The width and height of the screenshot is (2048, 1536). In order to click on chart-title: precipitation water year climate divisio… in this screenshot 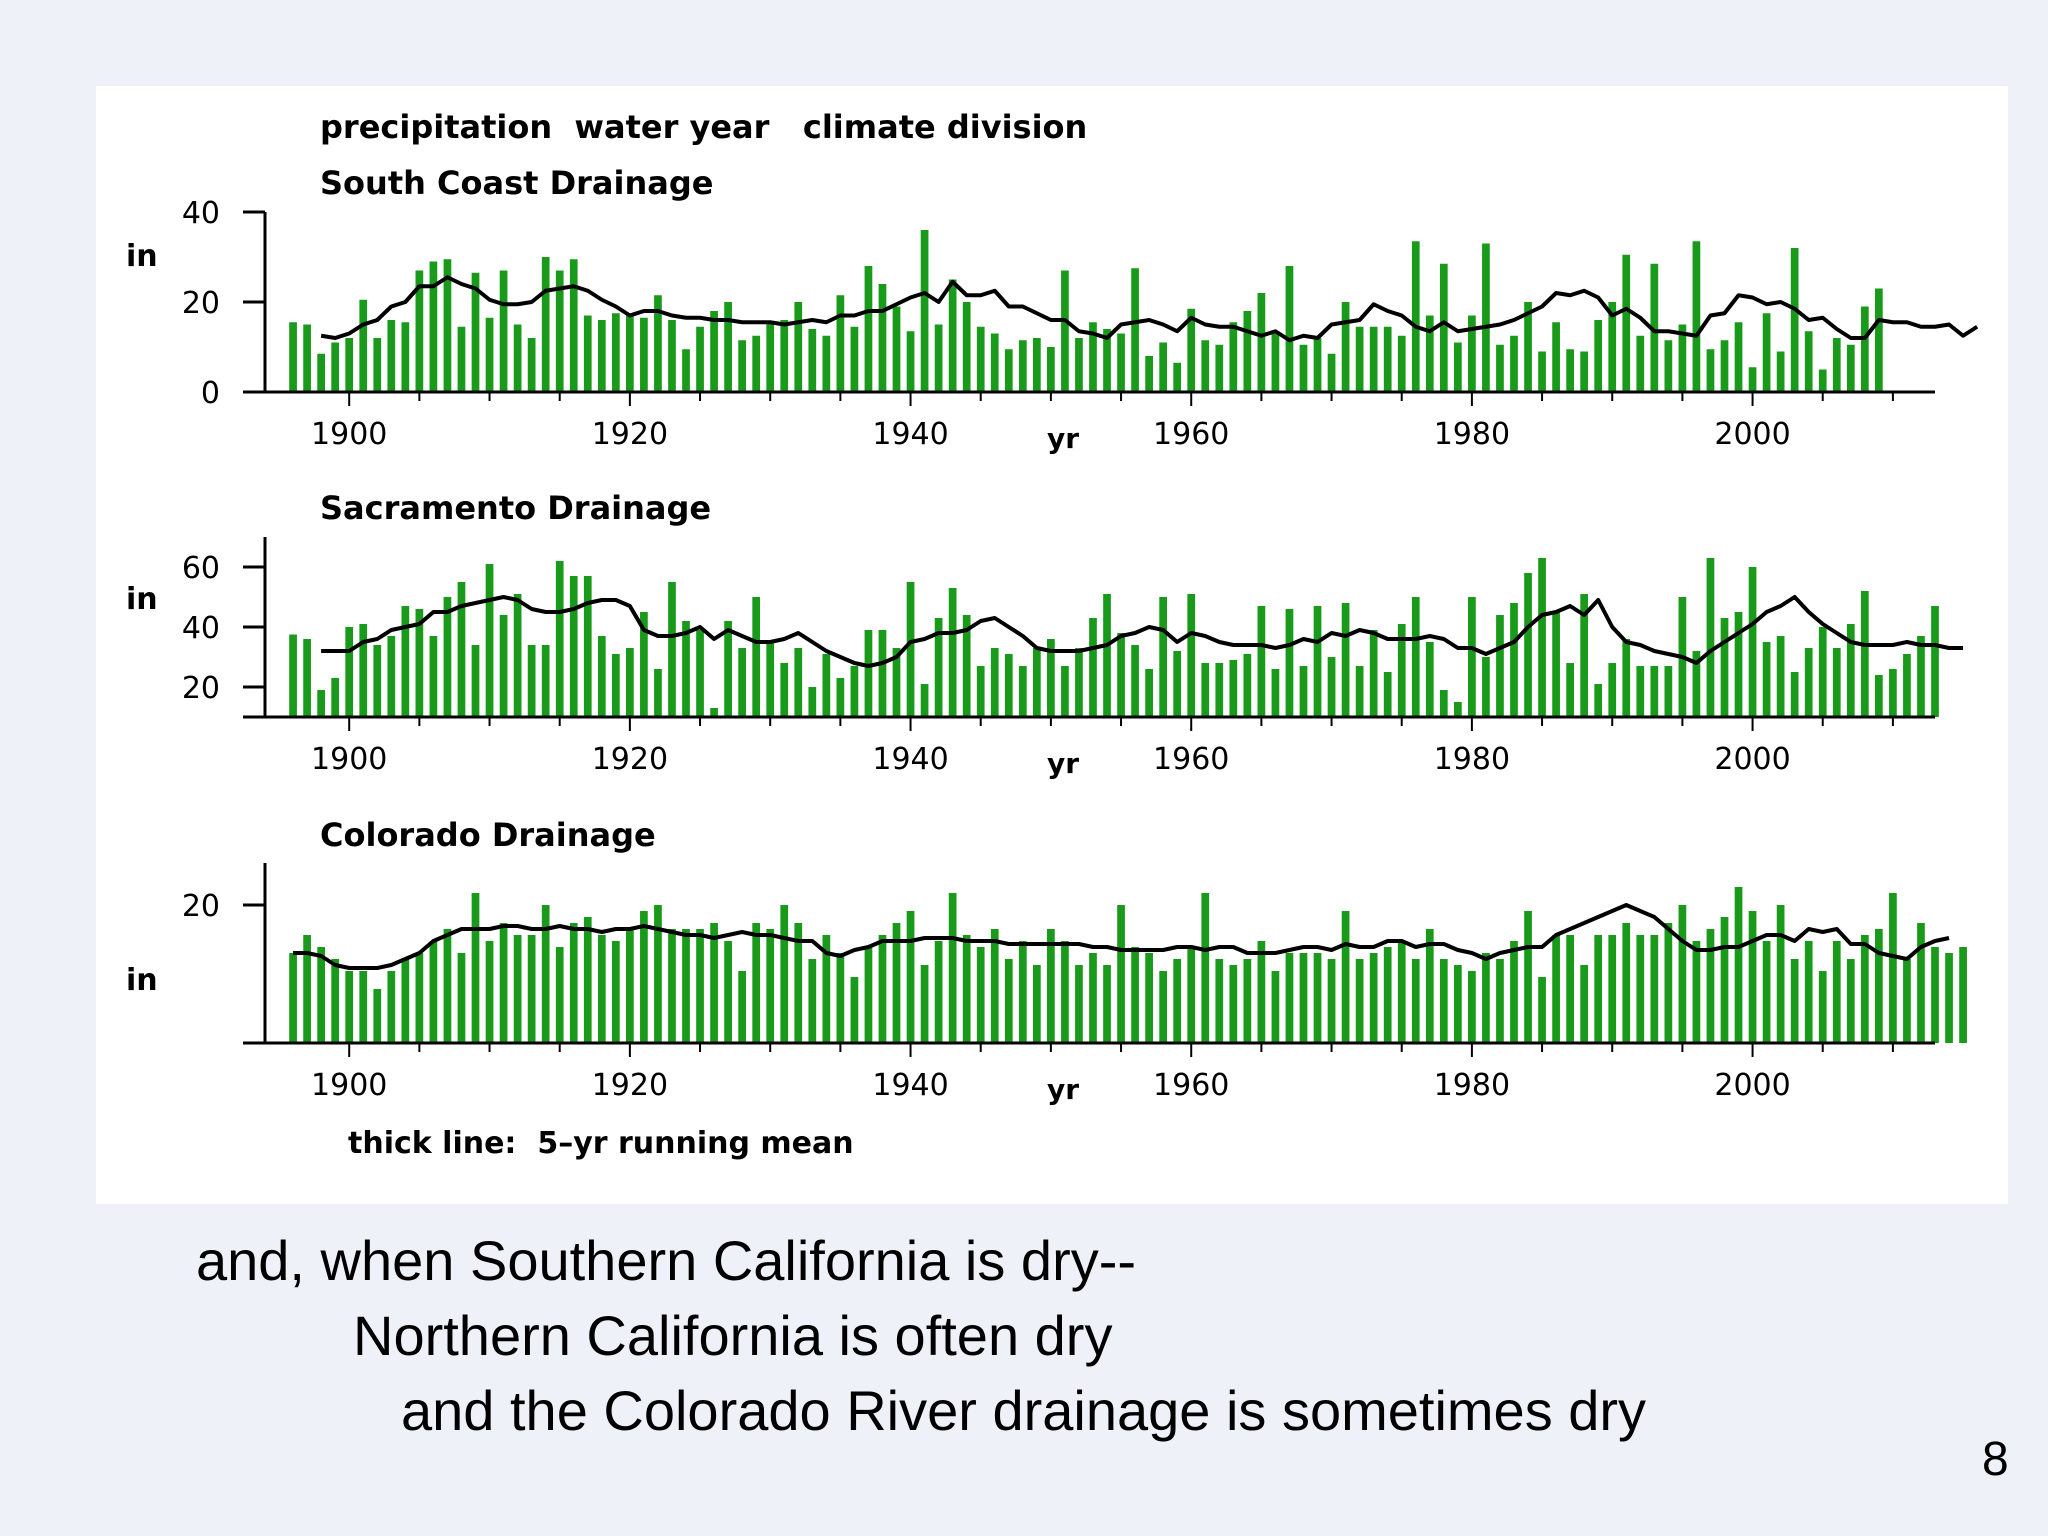, I will do `click(703, 127)`.